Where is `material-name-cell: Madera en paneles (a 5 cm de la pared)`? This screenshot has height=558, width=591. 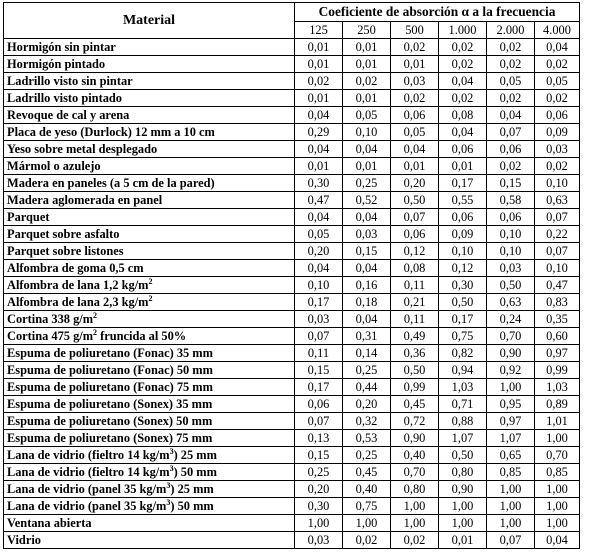
material-name-cell: Madera en paneles (a 5 cm de la pared) is located at coordinates (149, 183).